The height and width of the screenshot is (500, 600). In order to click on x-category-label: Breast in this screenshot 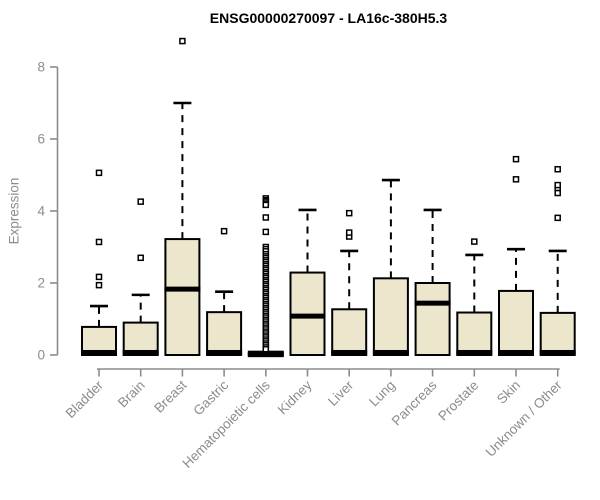, I will do `click(170, 396)`.